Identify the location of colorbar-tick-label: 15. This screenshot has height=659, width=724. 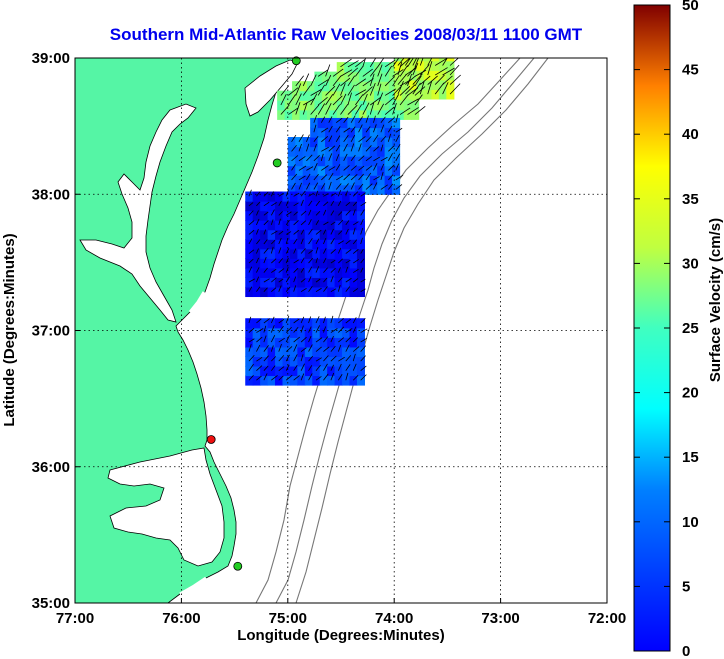
(690, 457).